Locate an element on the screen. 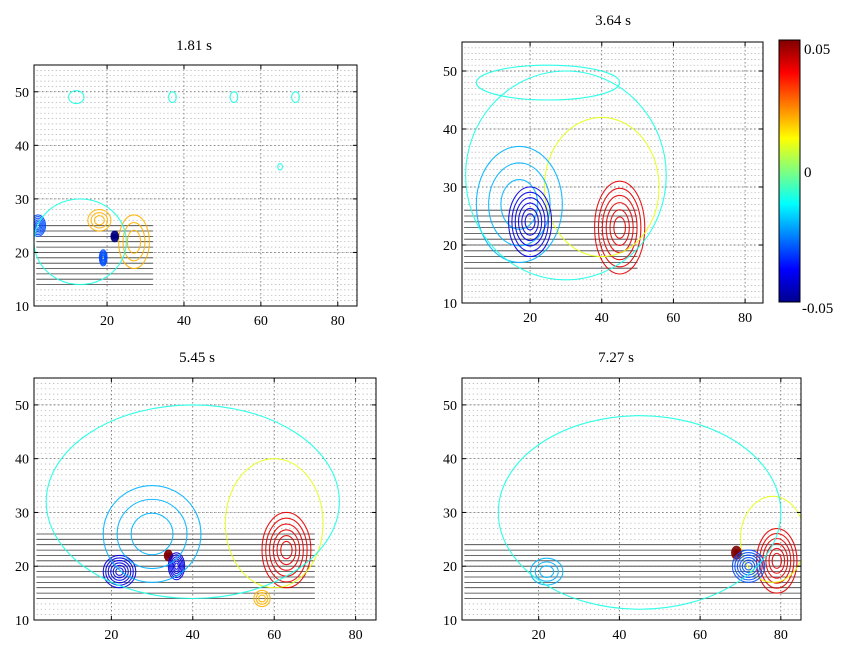 The height and width of the screenshot is (648, 845). colorbar: 0.05 0 -0.05 is located at coordinates (805, 178).